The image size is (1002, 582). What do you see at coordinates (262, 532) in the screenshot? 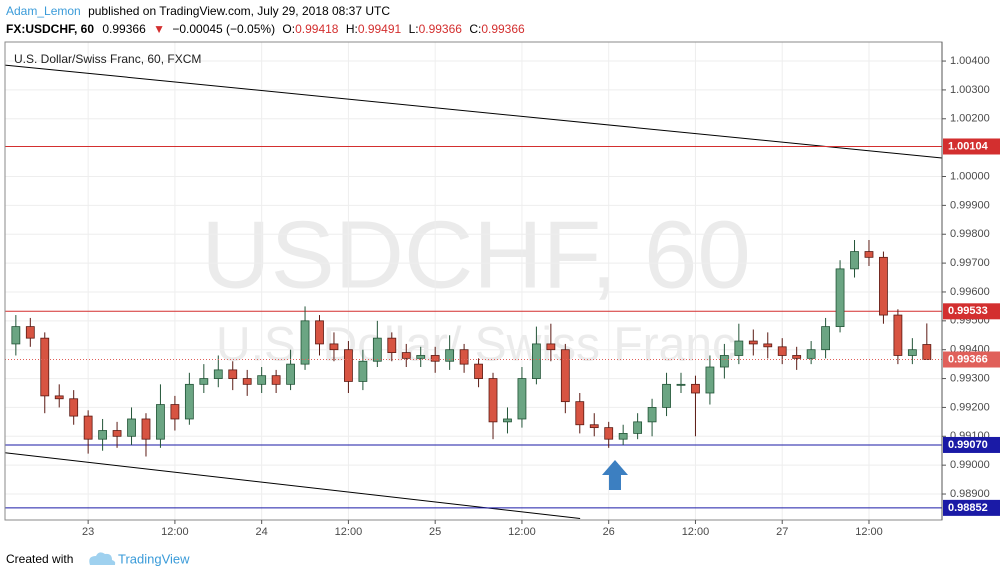
I see `x-tick-label: 24` at bounding box center [262, 532].